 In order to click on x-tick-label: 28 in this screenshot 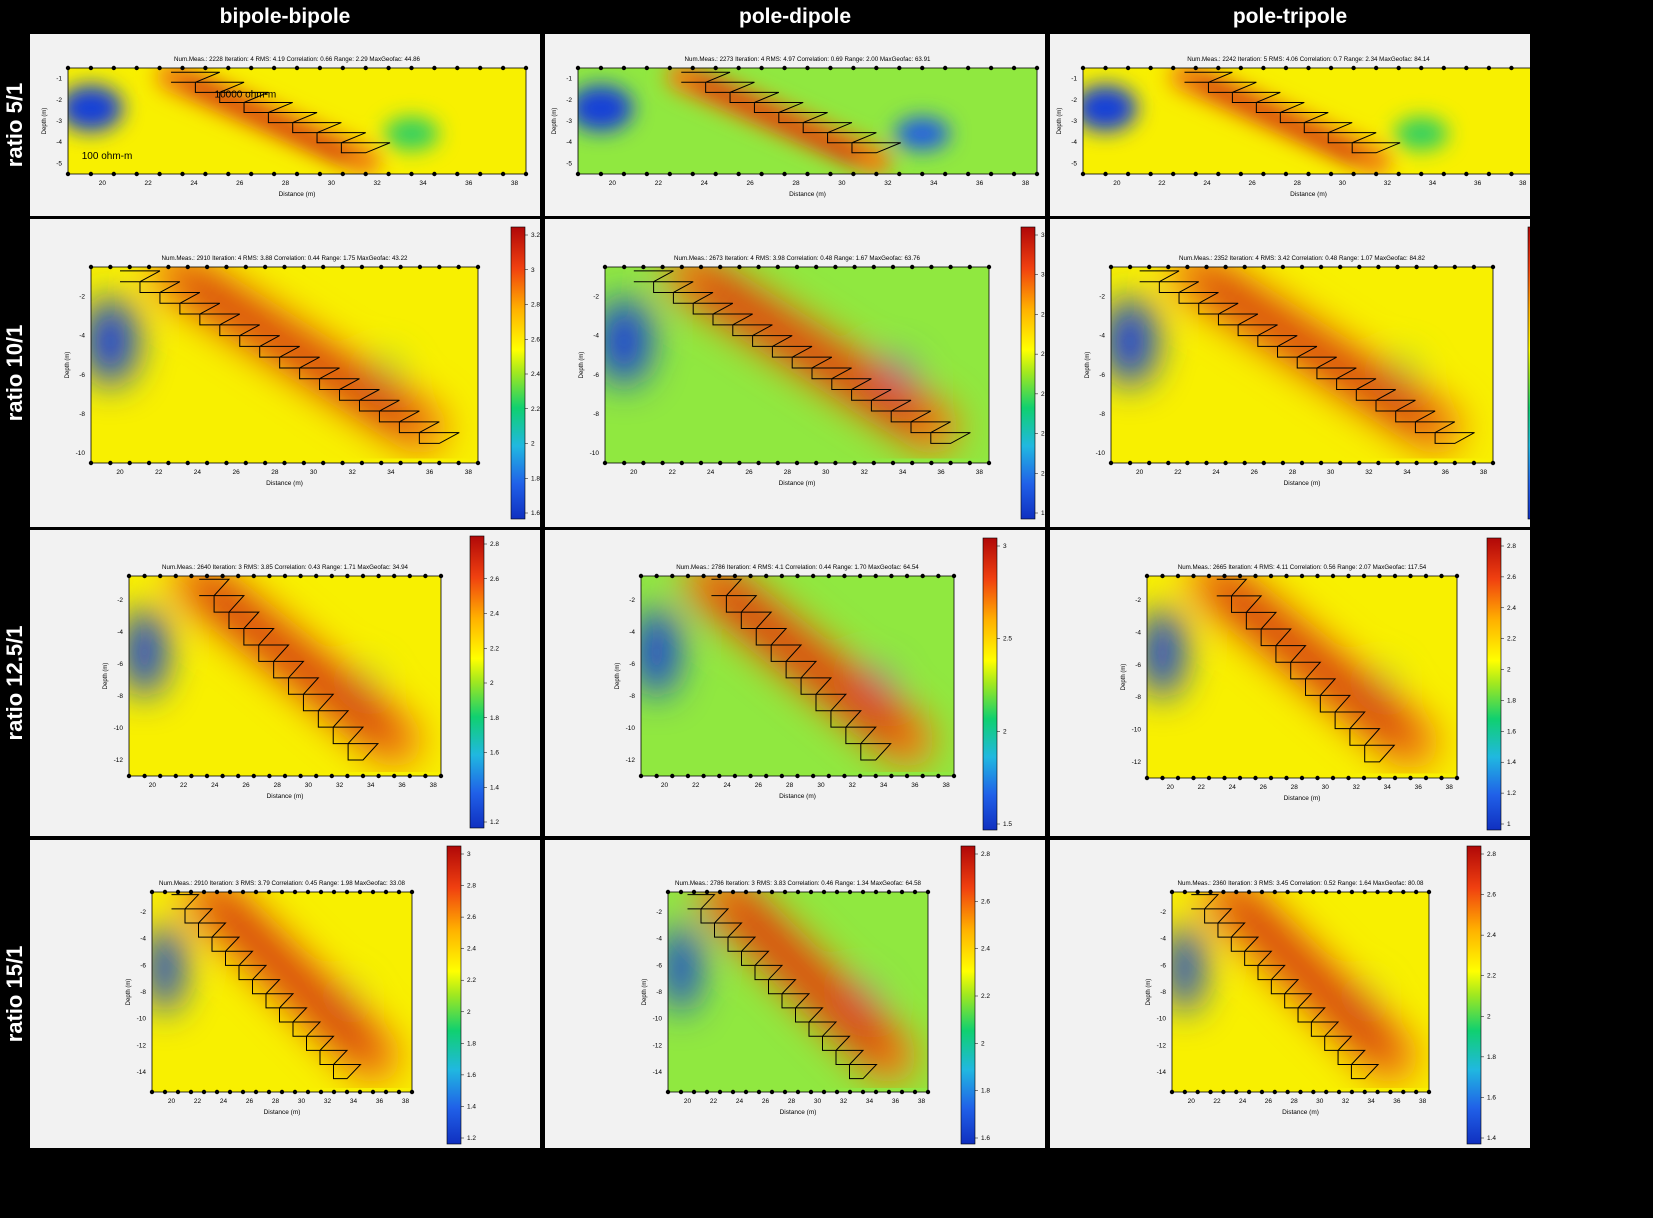, I will do `click(1294, 1101)`.